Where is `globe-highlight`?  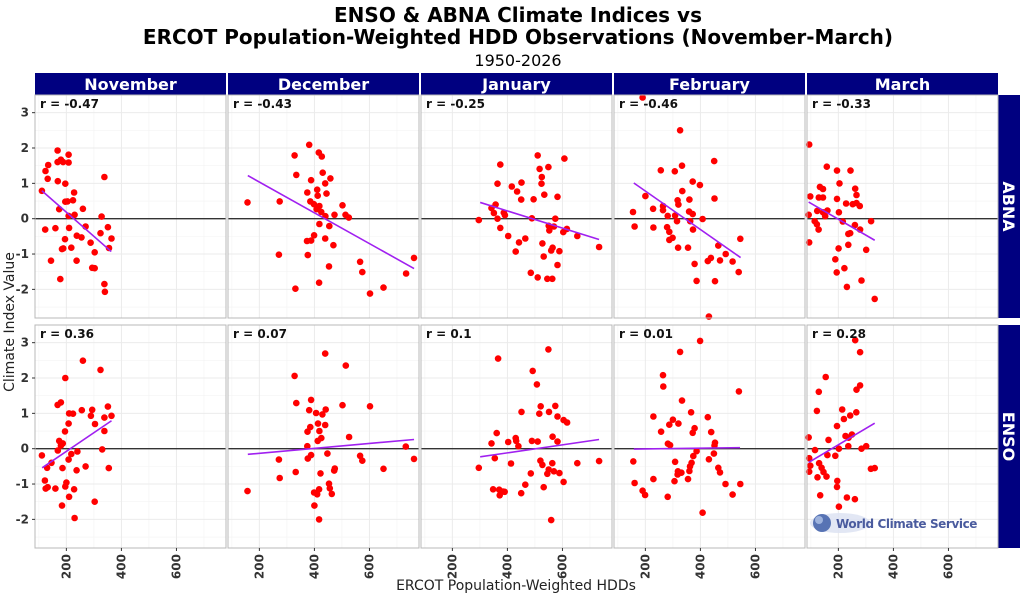
globe-highlight is located at coordinates (819, 520).